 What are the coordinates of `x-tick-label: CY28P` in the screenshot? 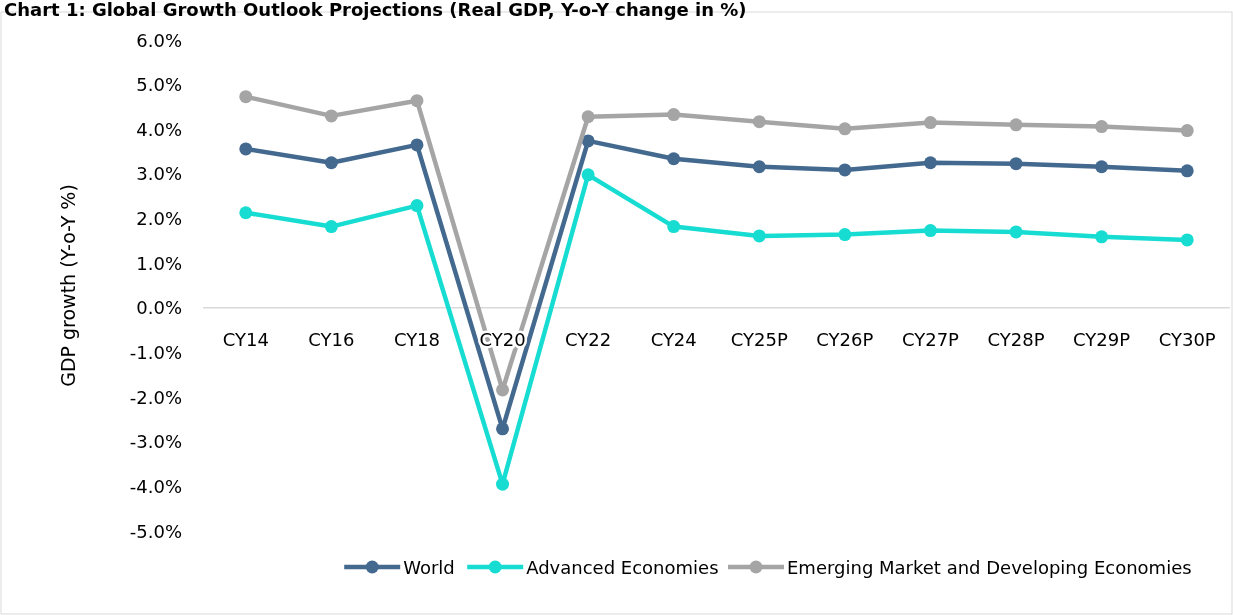 It's located at (1016, 340).